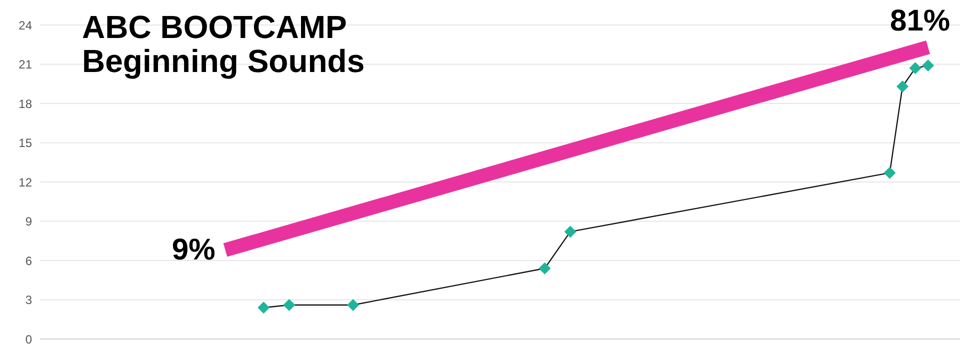 The width and height of the screenshot is (960, 351). Describe the element at coordinates (194, 250) in the screenshot. I see `annotation: 9%` at that location.